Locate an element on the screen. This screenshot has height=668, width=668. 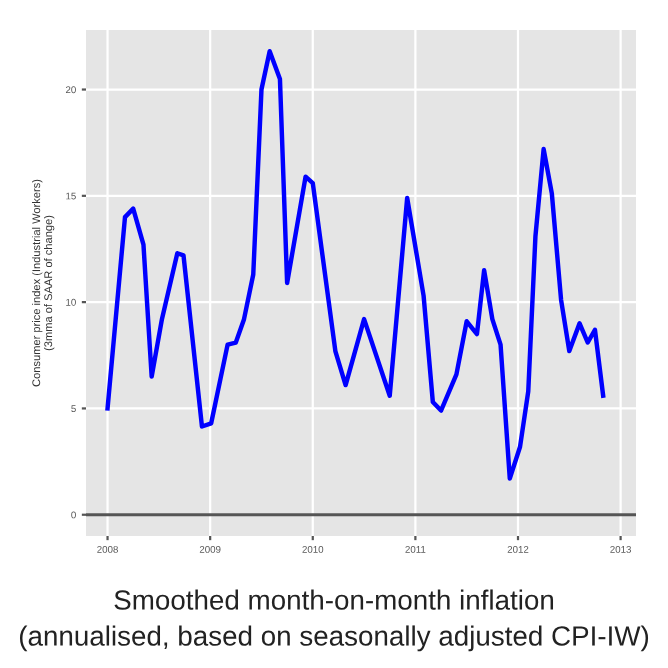
text: Smoothed month-on-month inflation (annualised, based on seasonally adjusted CPI-IW) is located at coordinates (334, 620).